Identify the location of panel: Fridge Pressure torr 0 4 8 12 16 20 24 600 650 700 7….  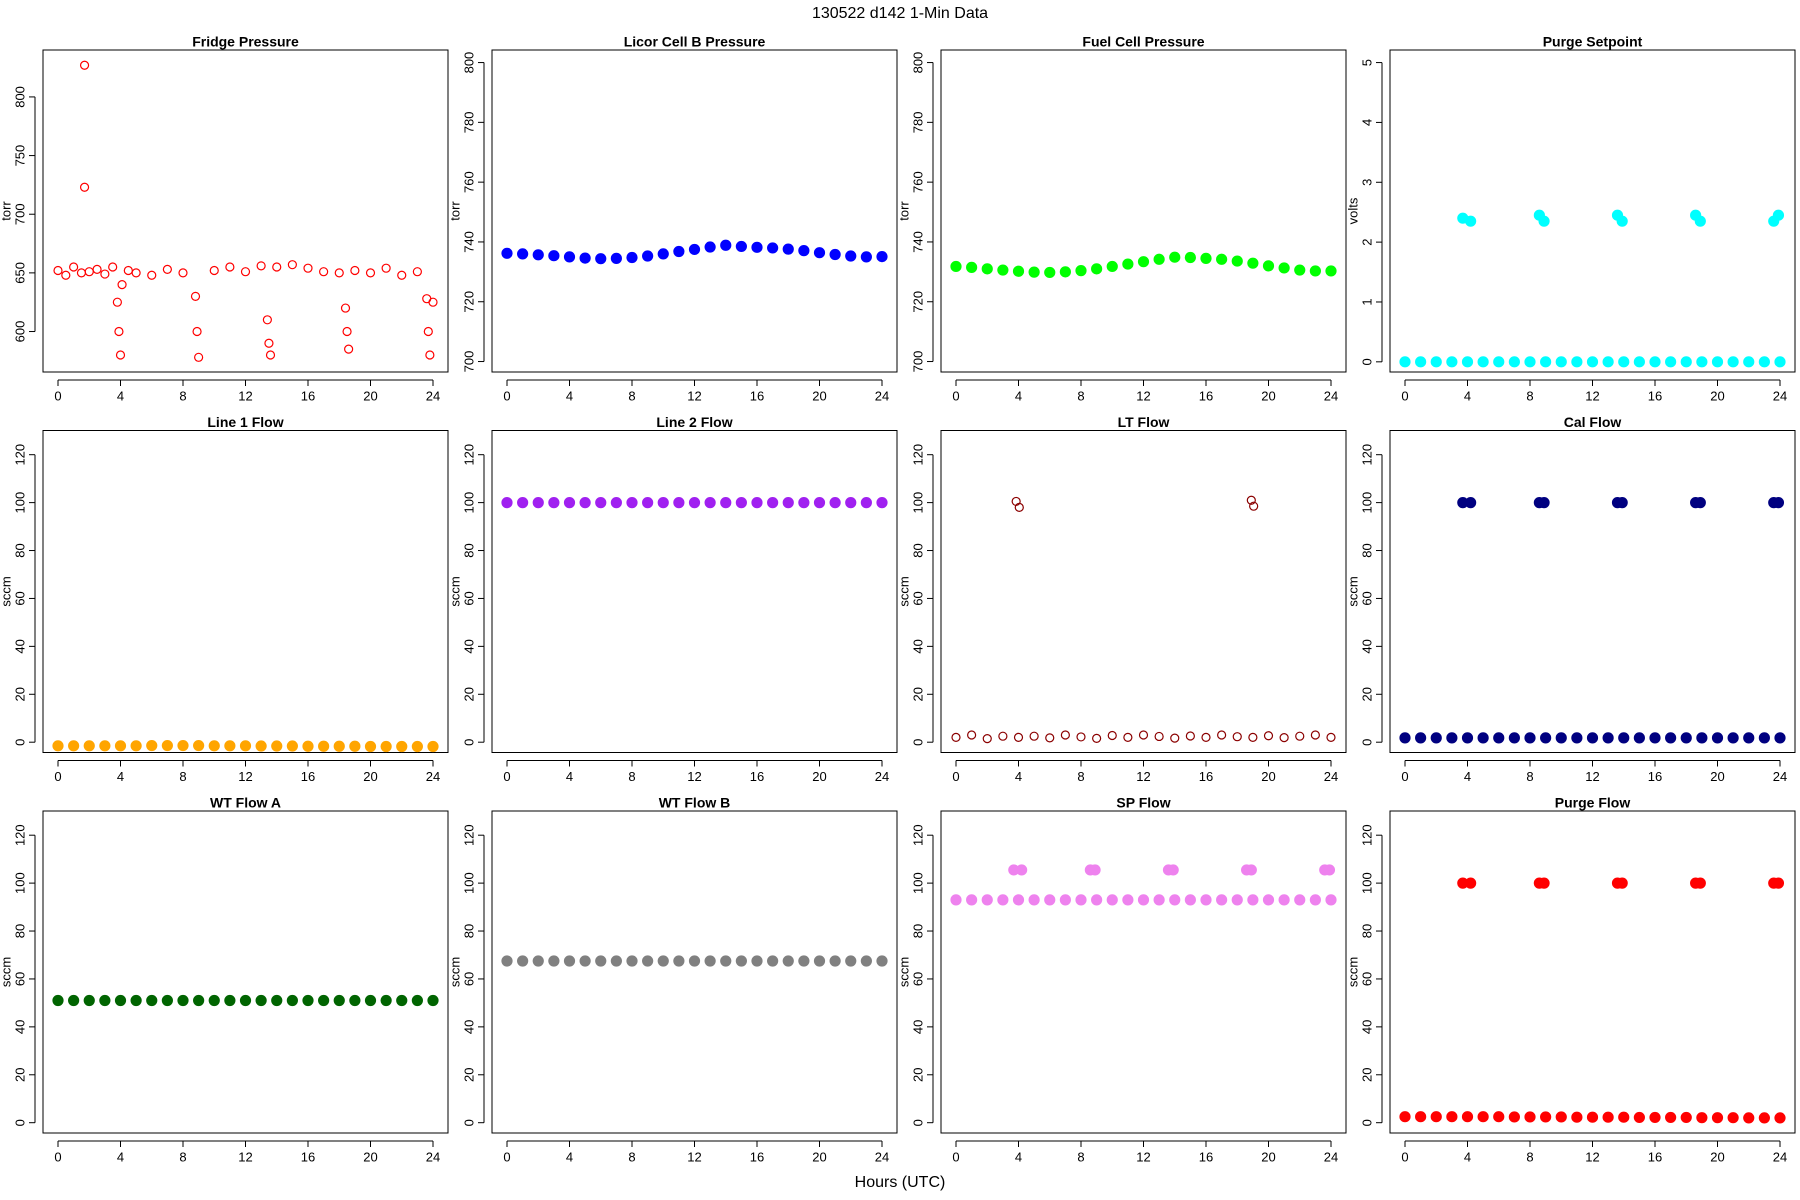
(224, 218).